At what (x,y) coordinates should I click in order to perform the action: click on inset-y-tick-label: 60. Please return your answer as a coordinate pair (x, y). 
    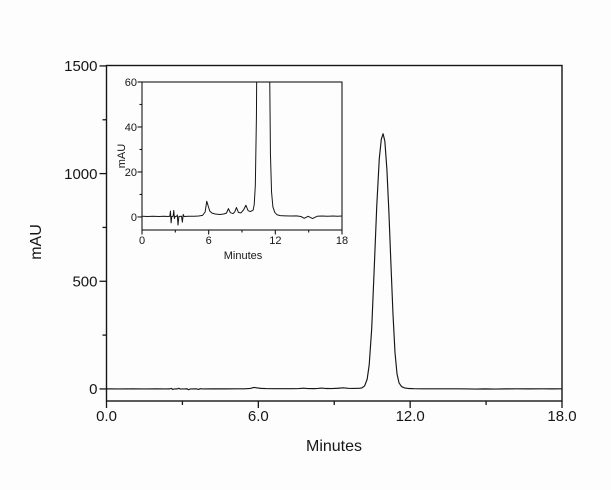
    Looking at the image, I should click on (131, 83).